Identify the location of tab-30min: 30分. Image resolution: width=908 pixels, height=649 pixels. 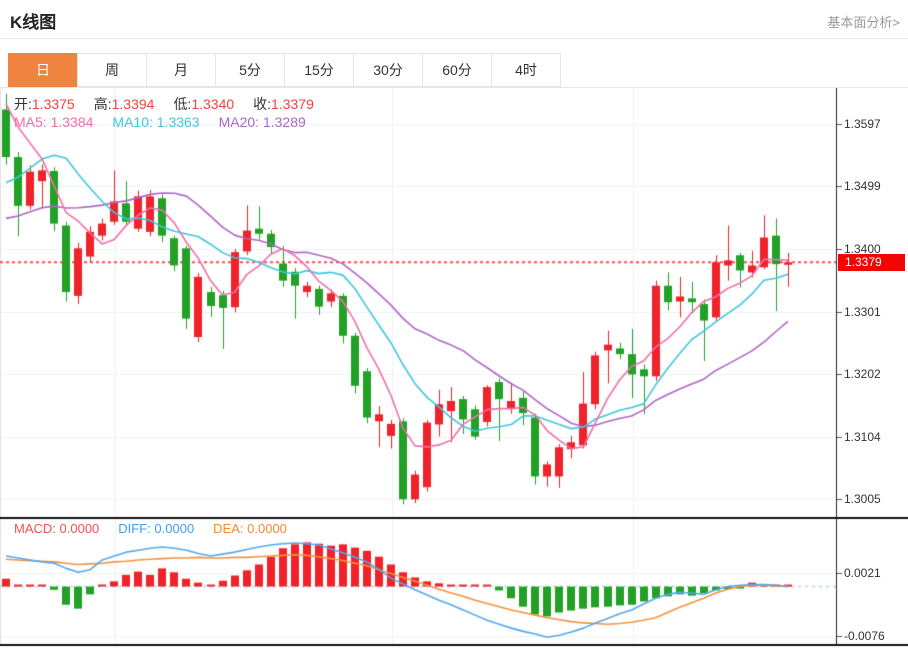
(388, 70).